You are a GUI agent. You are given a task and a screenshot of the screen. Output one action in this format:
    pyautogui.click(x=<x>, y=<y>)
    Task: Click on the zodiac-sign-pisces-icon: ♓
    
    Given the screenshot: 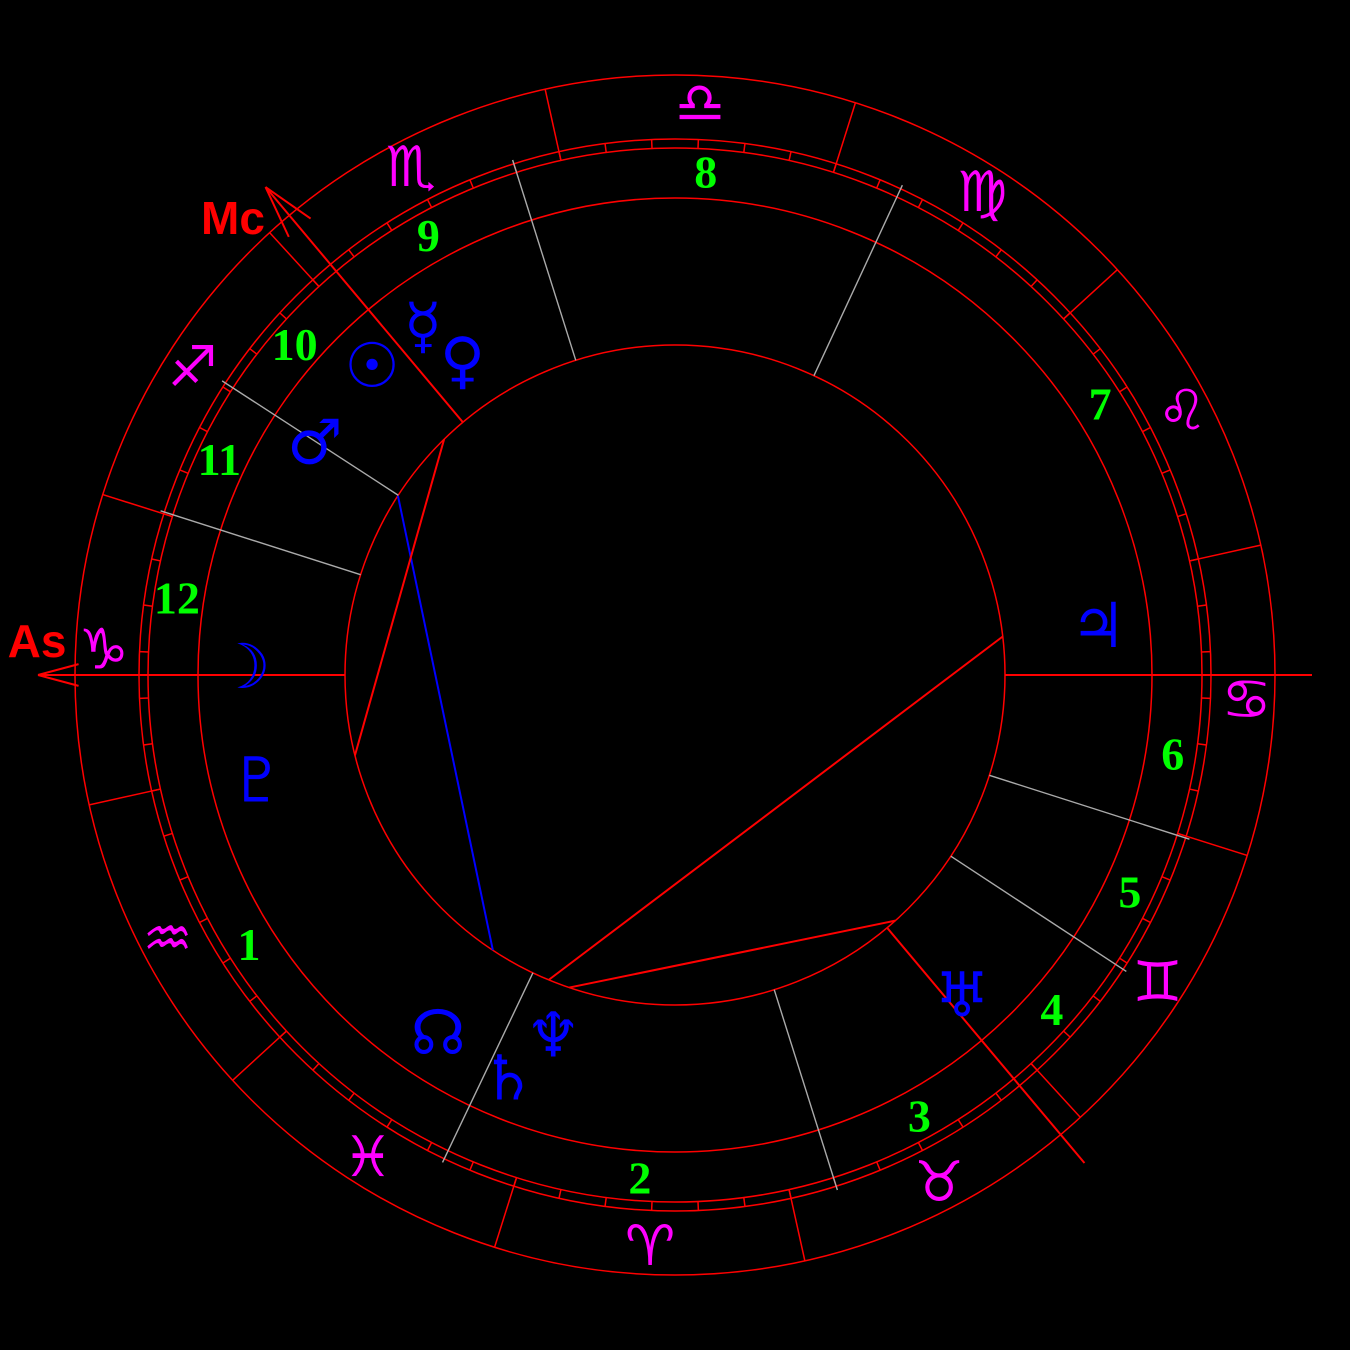 What is the action you would take?
    pyautogui.click(x=368, y=1157)
    